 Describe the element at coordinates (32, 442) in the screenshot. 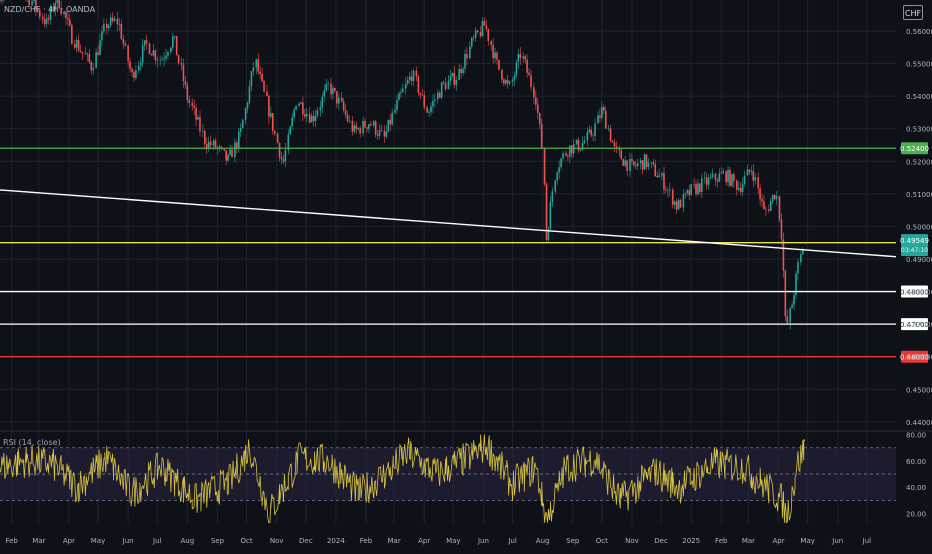

I see `rsi-indicator-label: RSI (14, close)` at that location.